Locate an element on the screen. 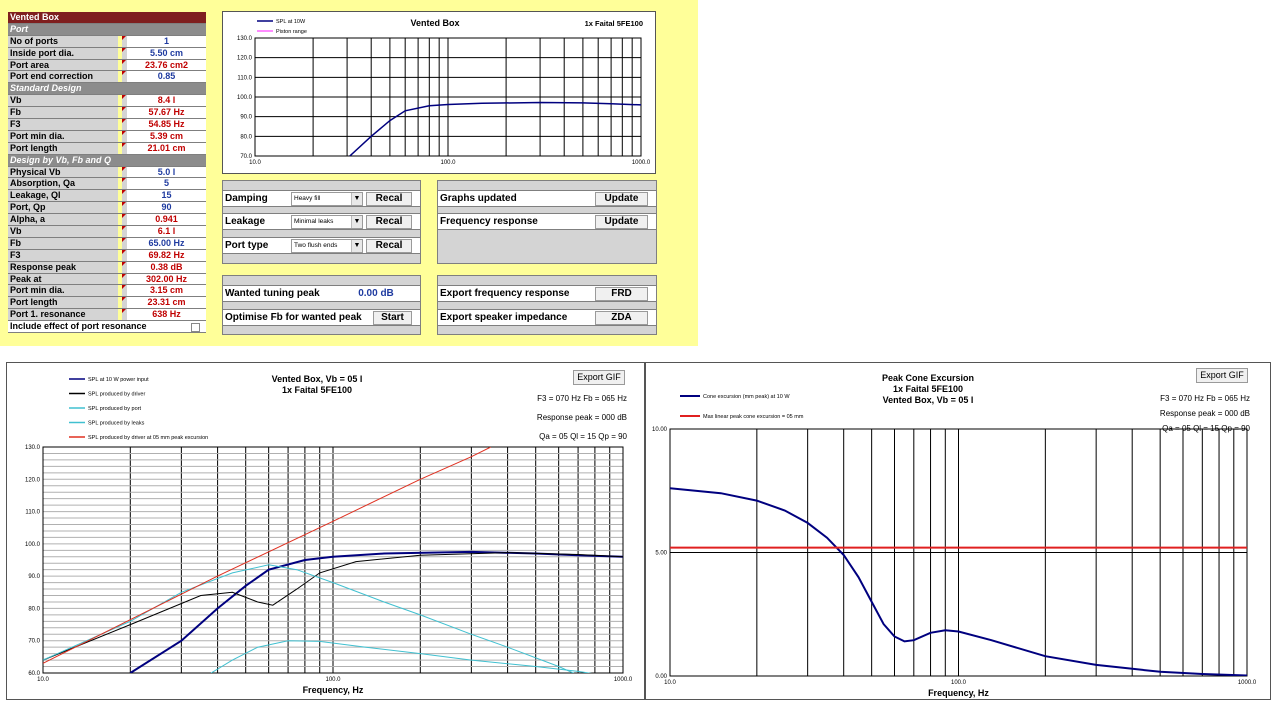 The height and width of the screenshot is (720, 1280). leakage-recal-button: Recal is located at coordinates (389, 222).